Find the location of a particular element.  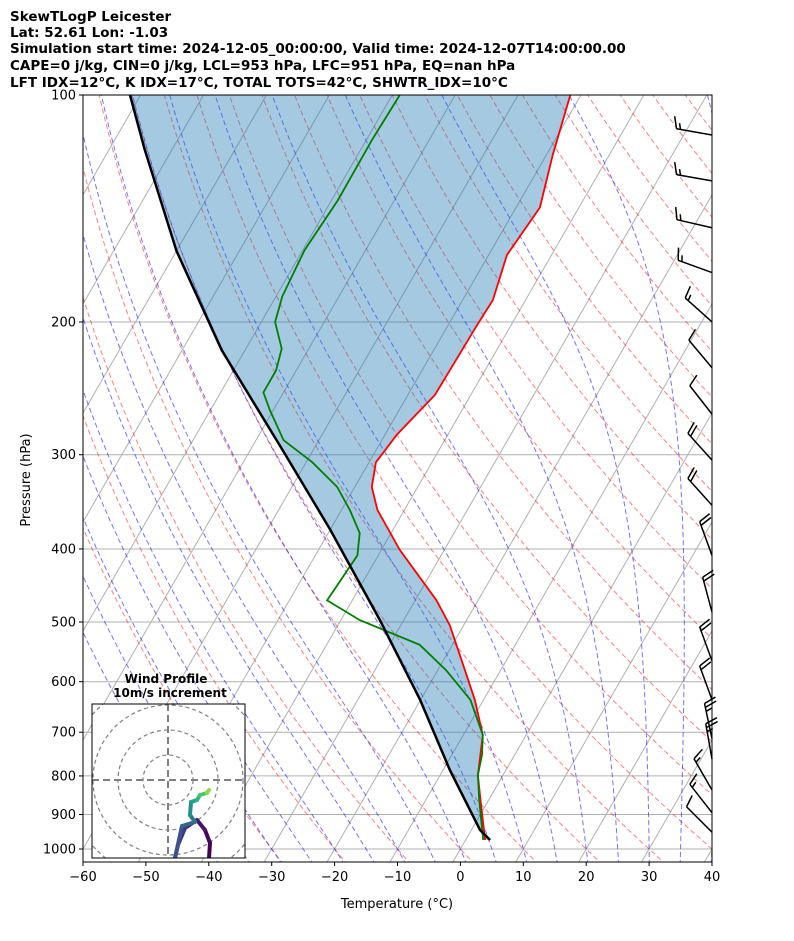

y-tick-label: 1000 is located at coordinates (59, 850).